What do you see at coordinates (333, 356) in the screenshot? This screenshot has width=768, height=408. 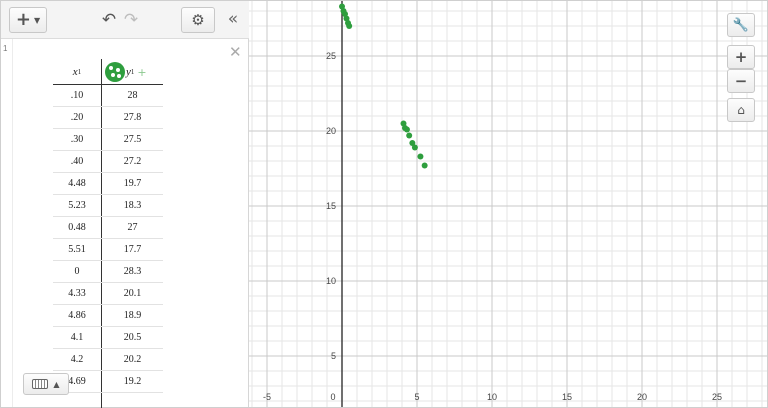 I see `y-tick-label: 5` at bounding box center [333, 356].